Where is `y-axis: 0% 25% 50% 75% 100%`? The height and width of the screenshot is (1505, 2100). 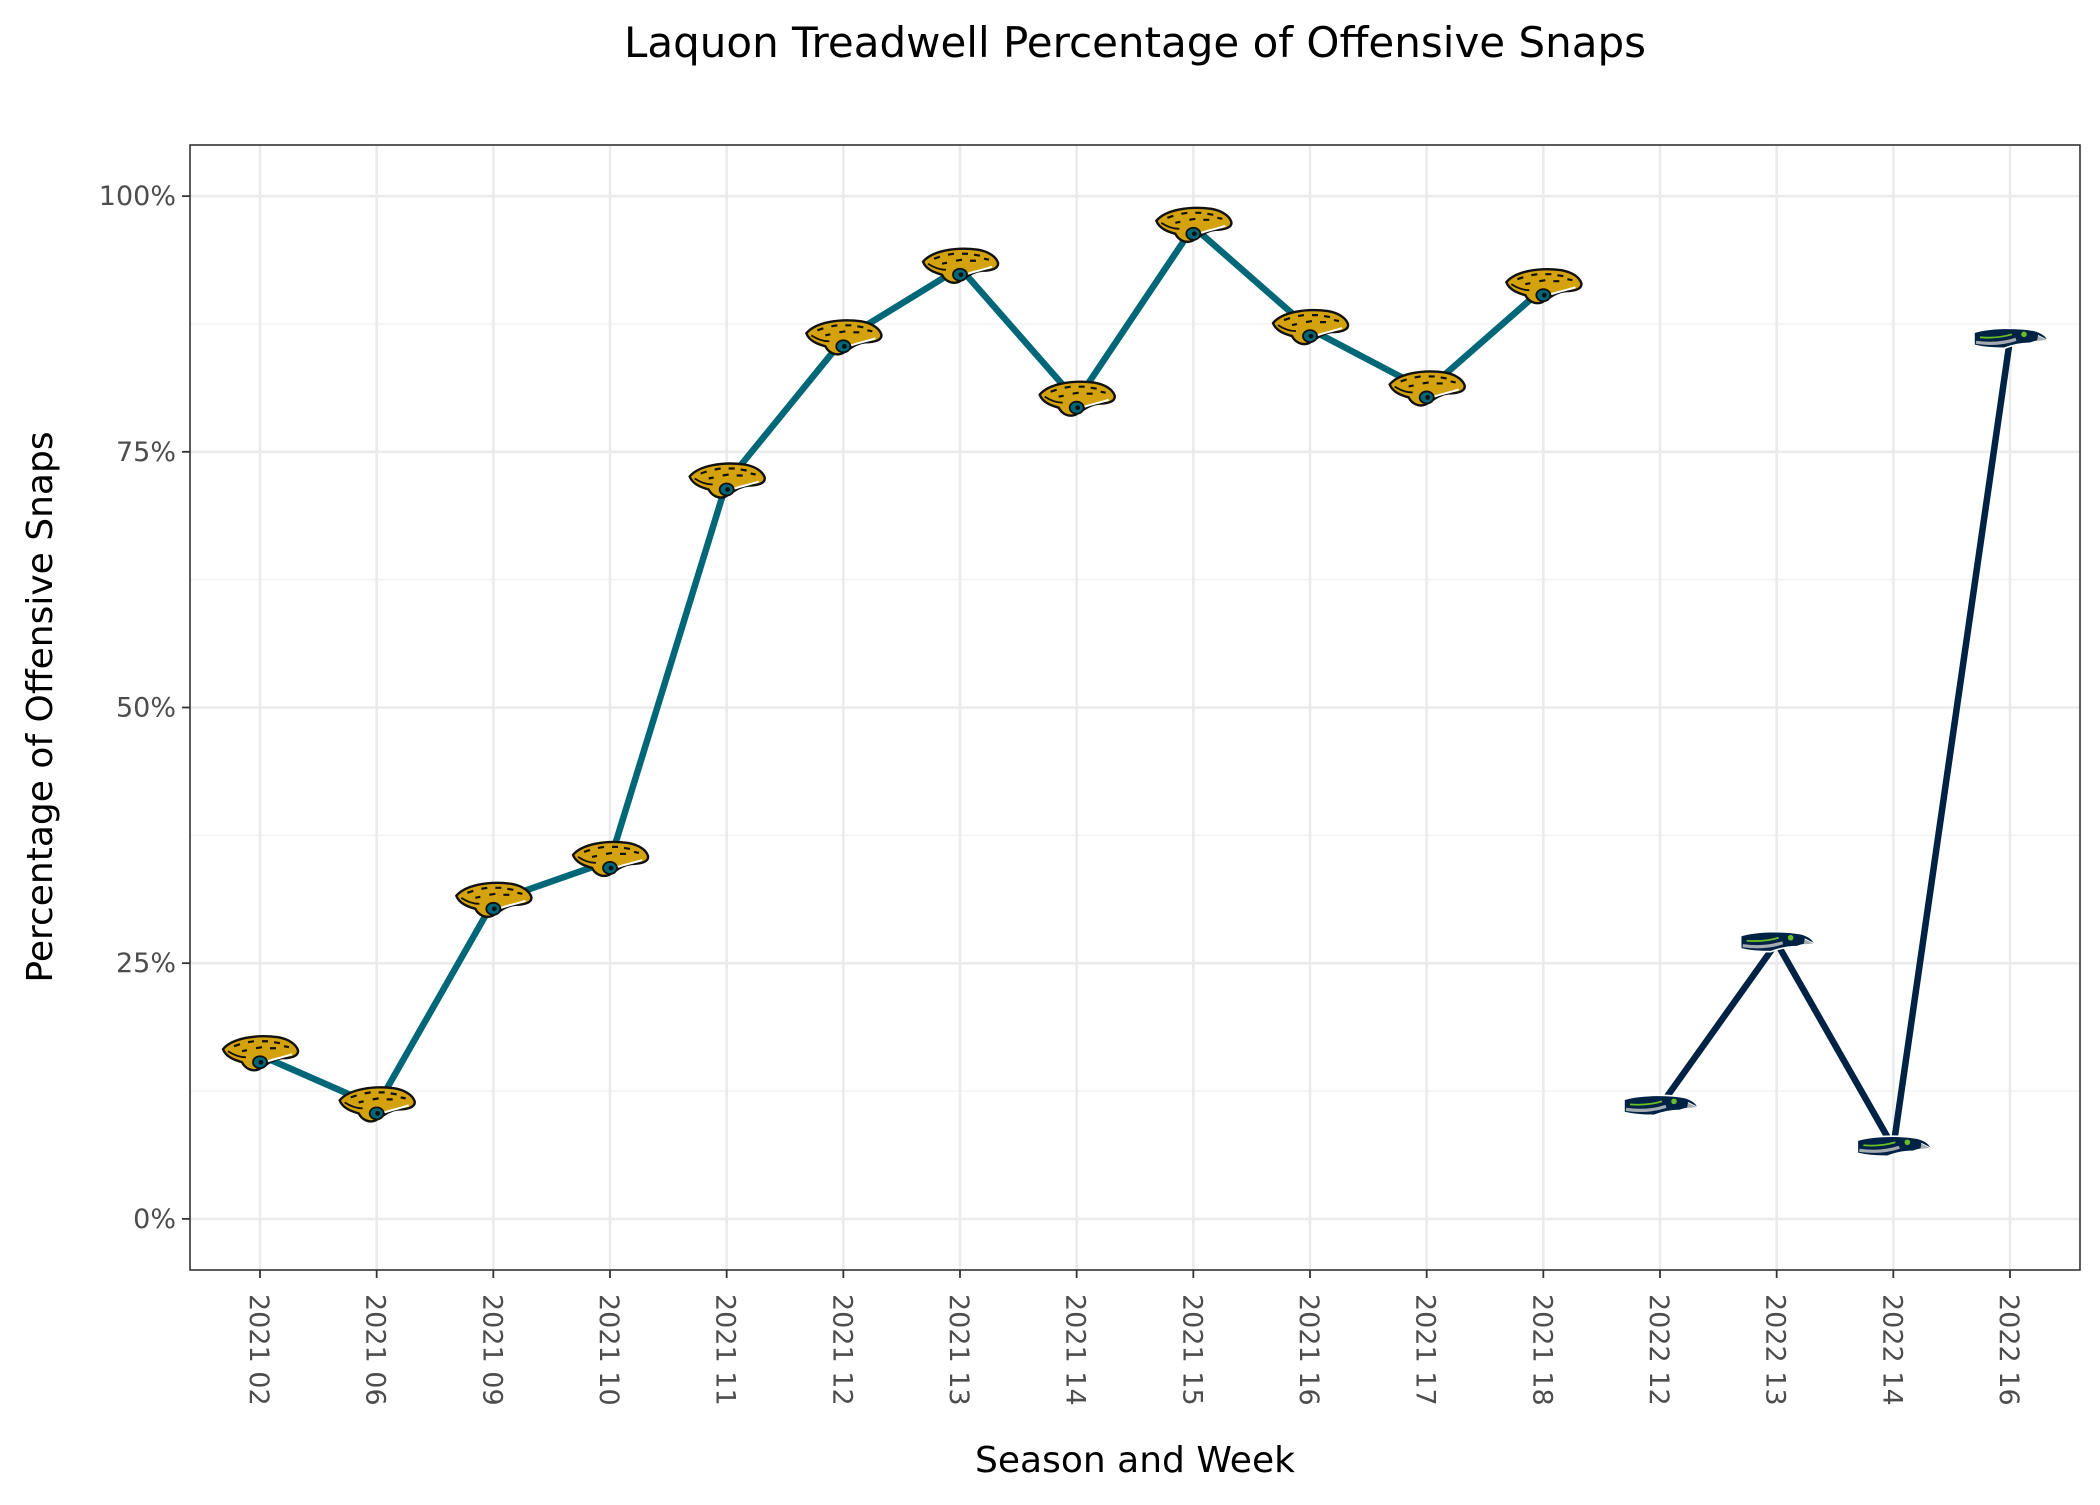 y-axis: 0% 25% 50% 75% 100% is located at coordinates (144, 708).